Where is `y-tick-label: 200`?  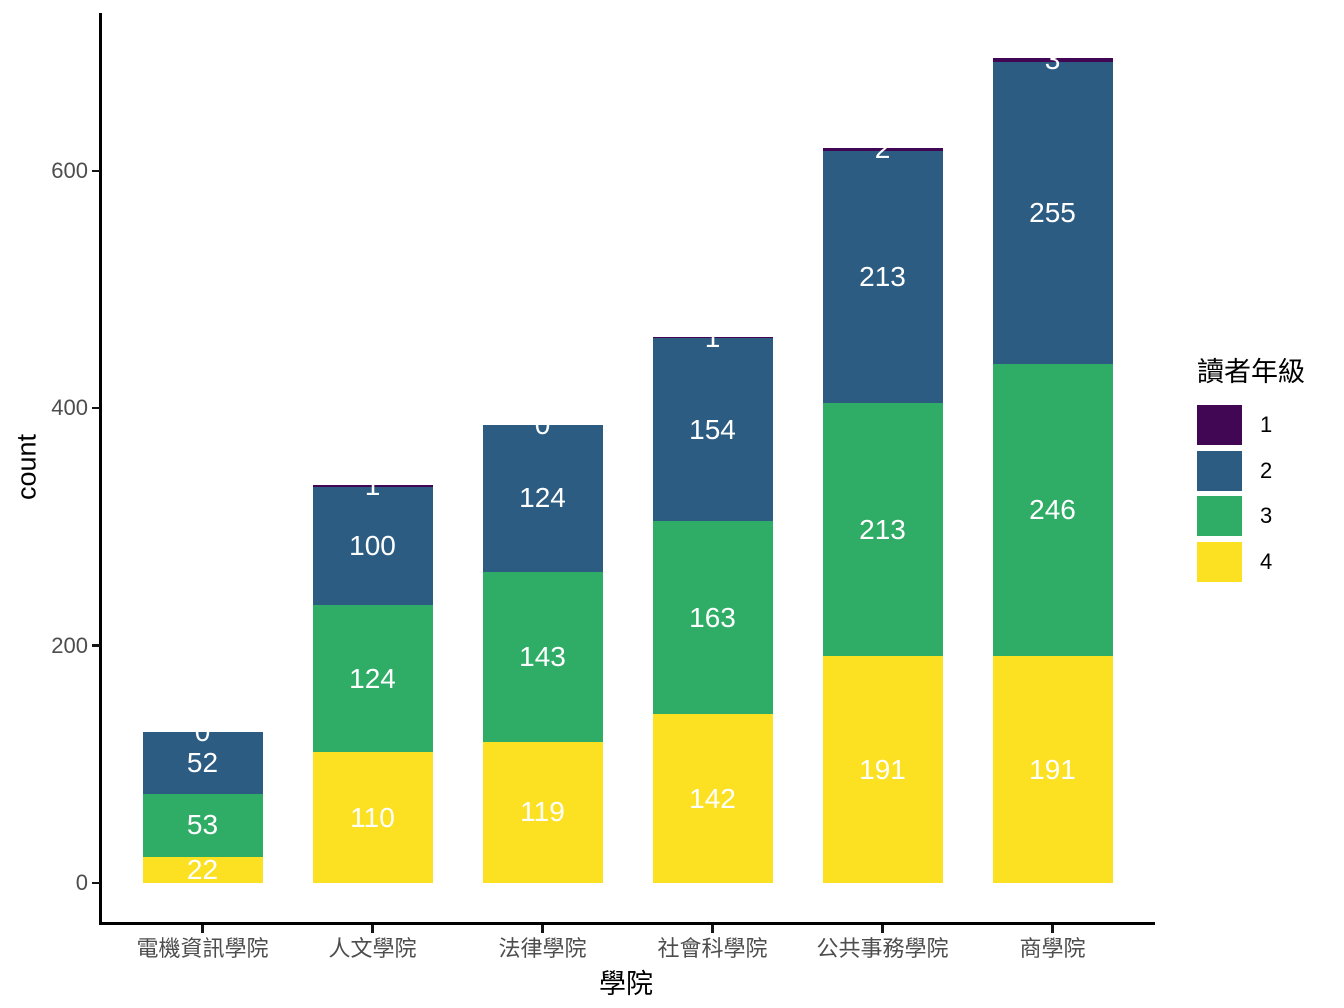 y-tick-label: 200 is located at coordinates (69, 645).